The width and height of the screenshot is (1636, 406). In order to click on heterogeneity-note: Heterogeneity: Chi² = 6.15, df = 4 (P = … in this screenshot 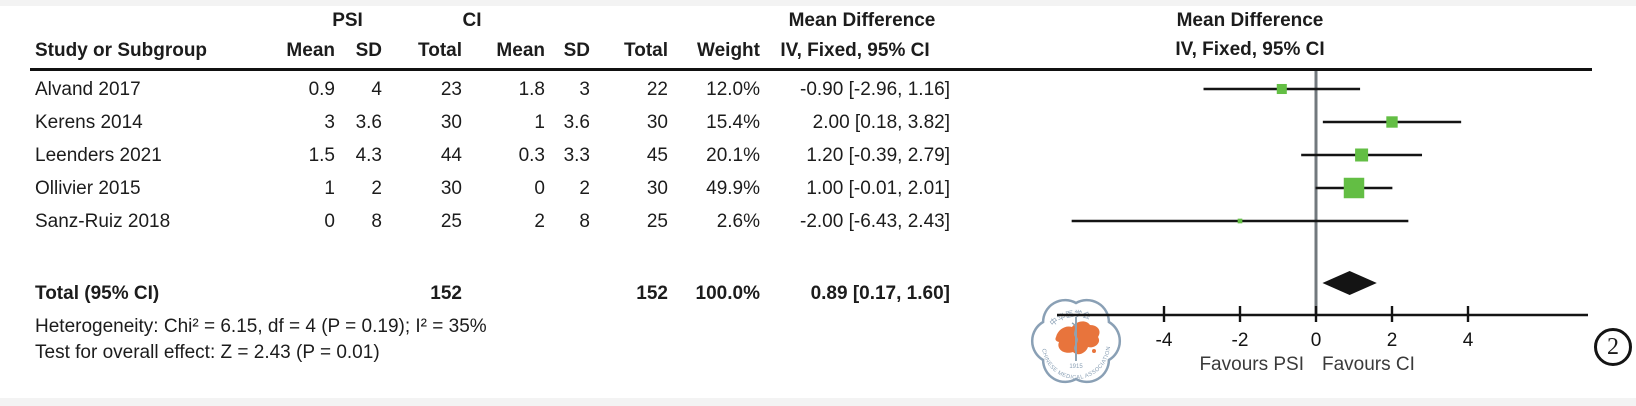, I will do `click(261, 326)`.